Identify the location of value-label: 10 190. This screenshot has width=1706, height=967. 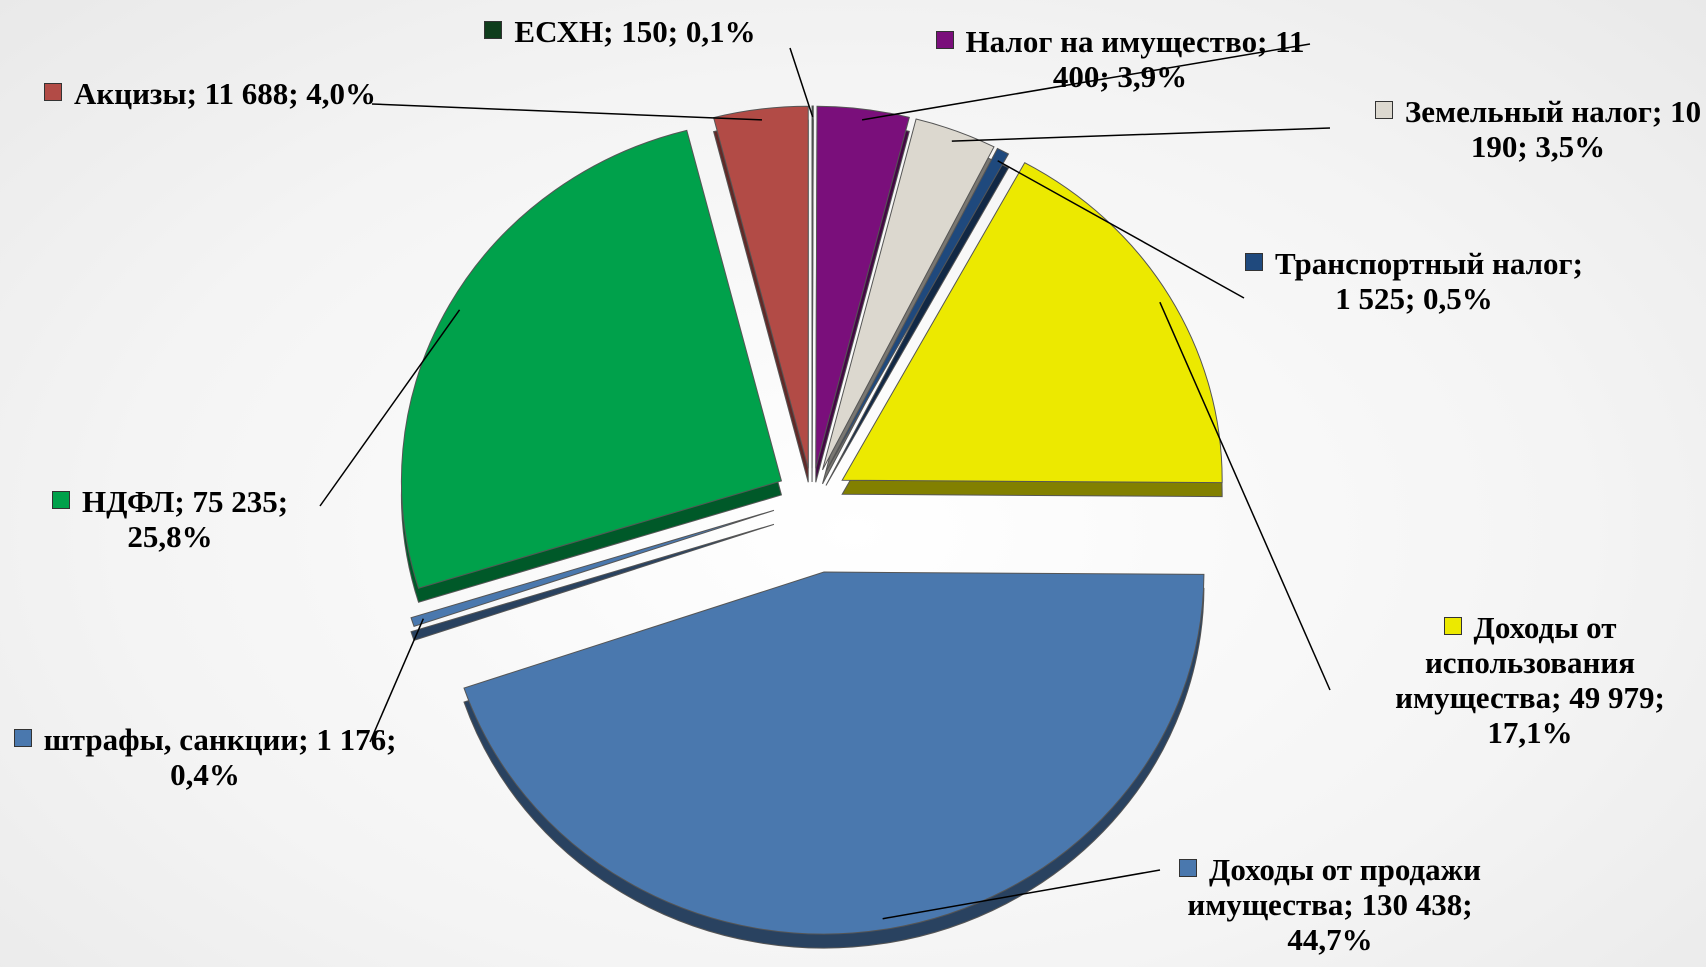
(1586, 129).